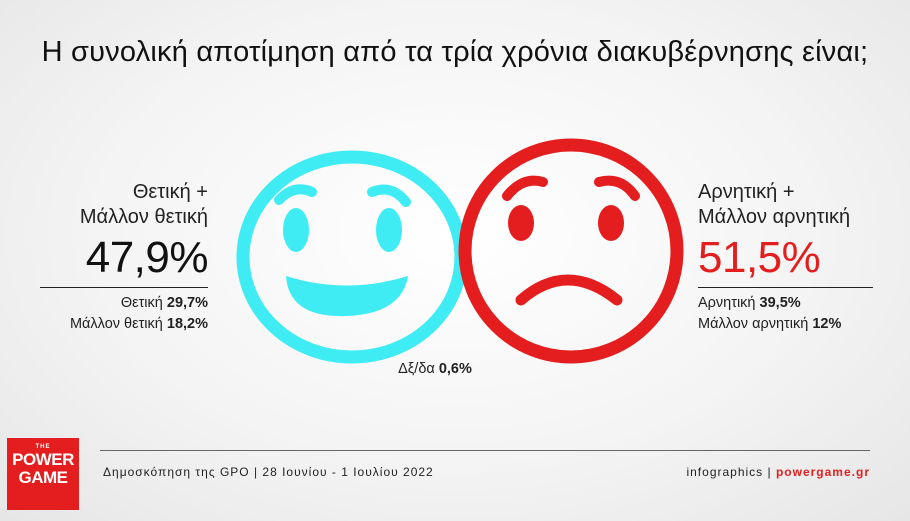 This screenshot has height=521, width=910. I want to click on sad-face-icon, so click(571, 251).